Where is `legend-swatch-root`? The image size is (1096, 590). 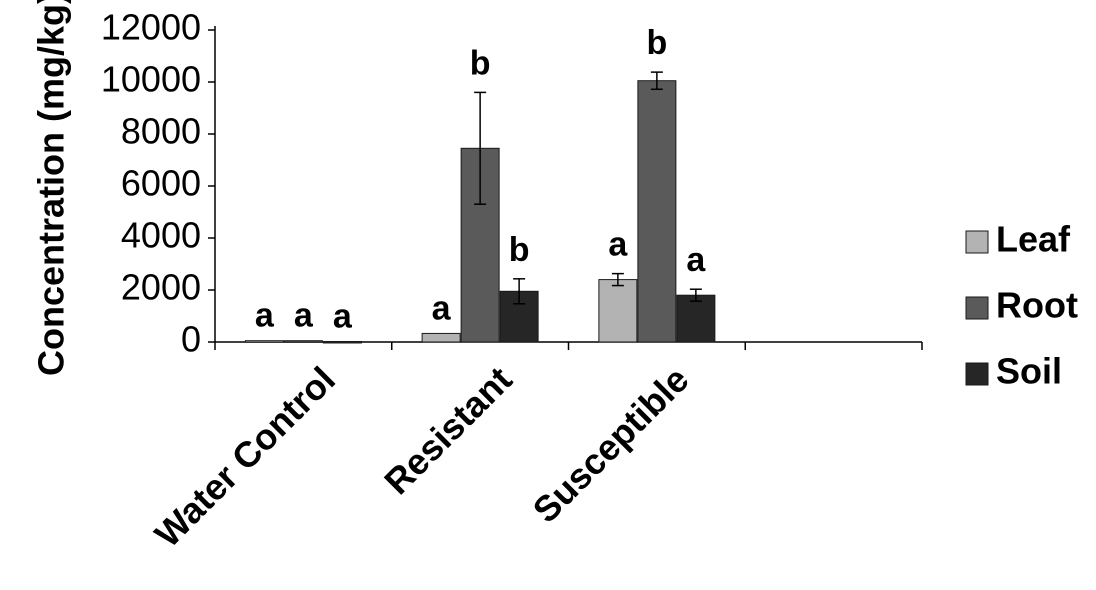
legend-swatch-root is located at coordinates (977, 308).